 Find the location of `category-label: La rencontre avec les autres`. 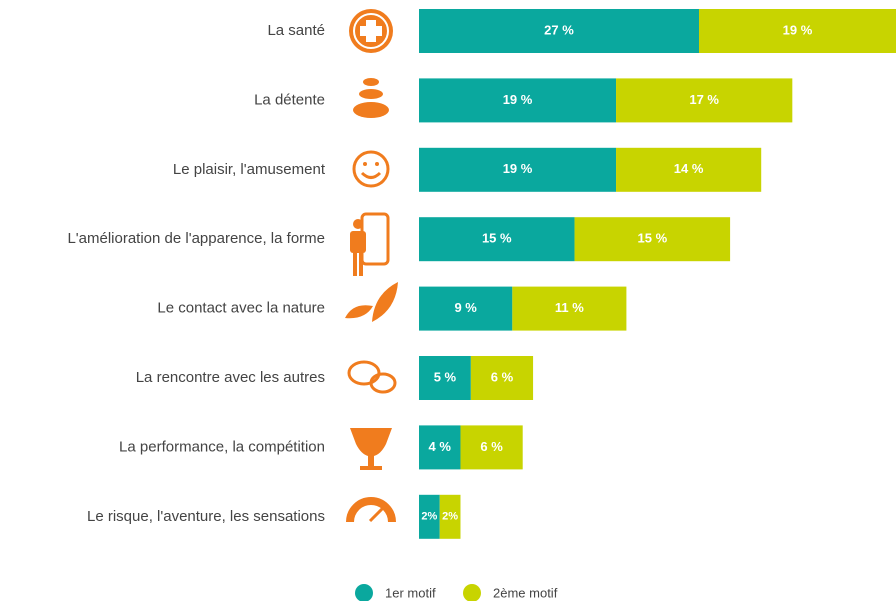

category-label: La rencontre avec les autres is located at coordinates (230, 377).